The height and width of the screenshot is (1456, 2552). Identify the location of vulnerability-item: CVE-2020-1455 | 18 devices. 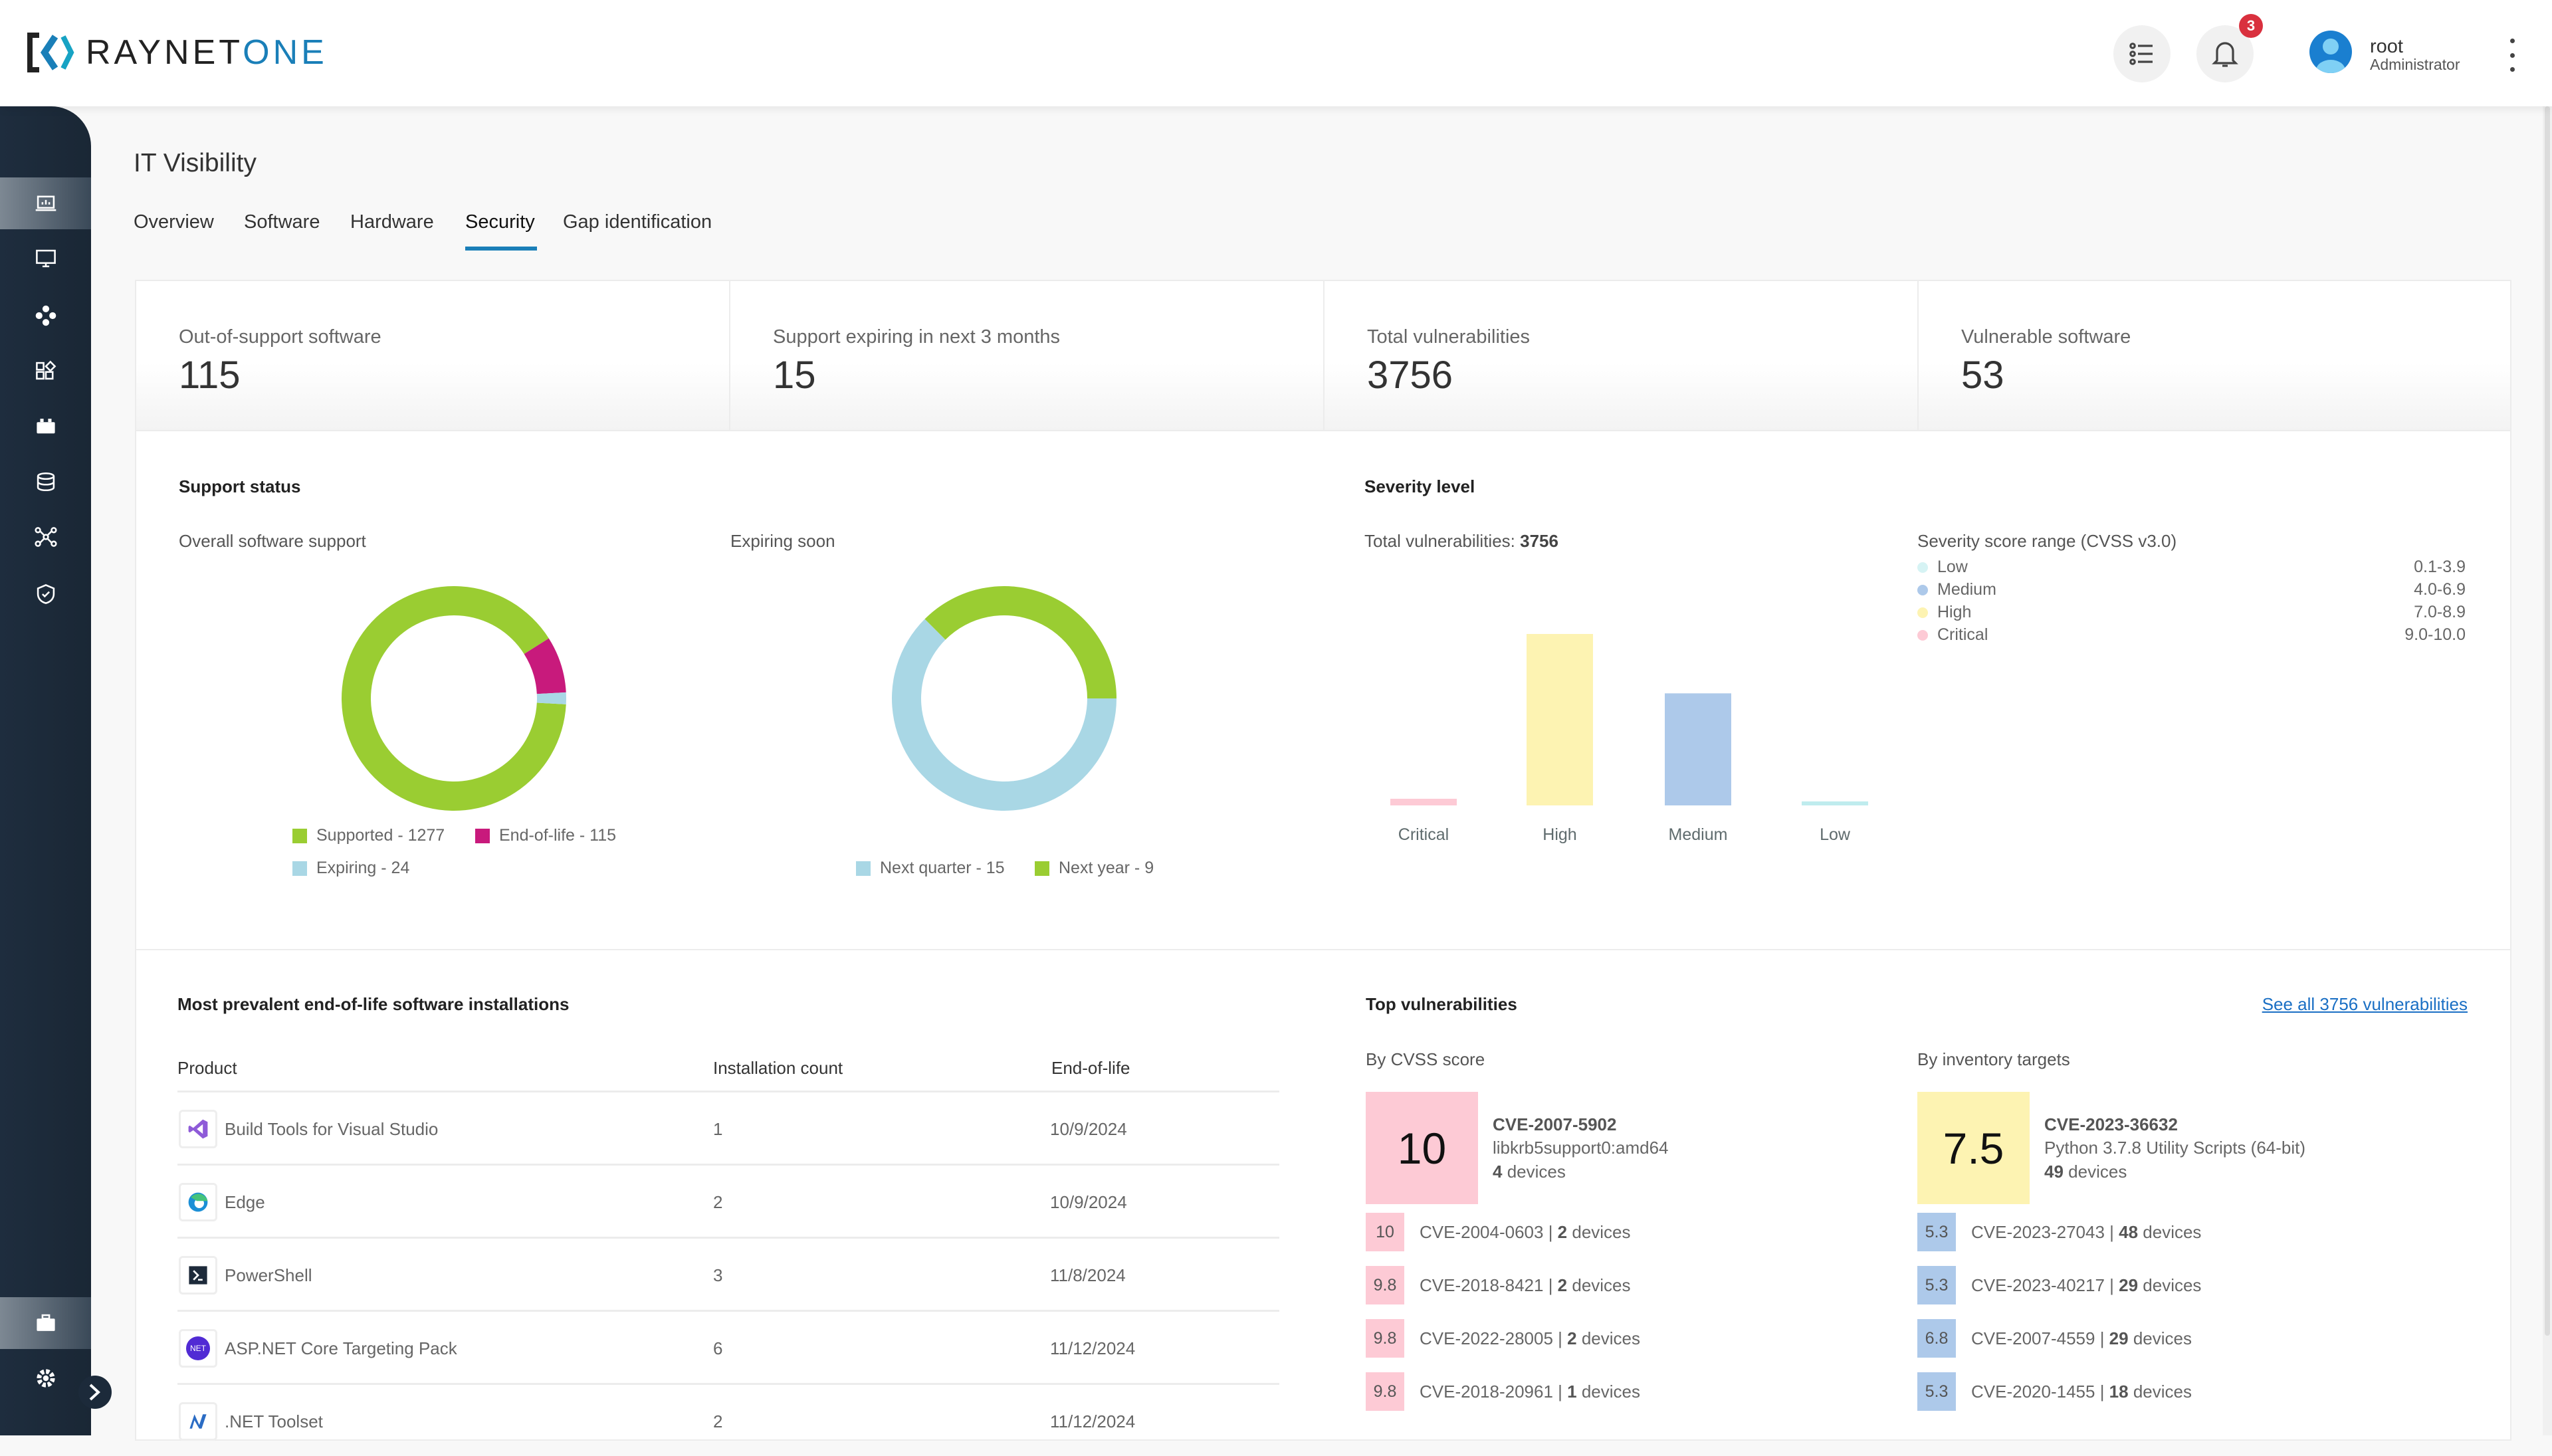
(2081, 1392).